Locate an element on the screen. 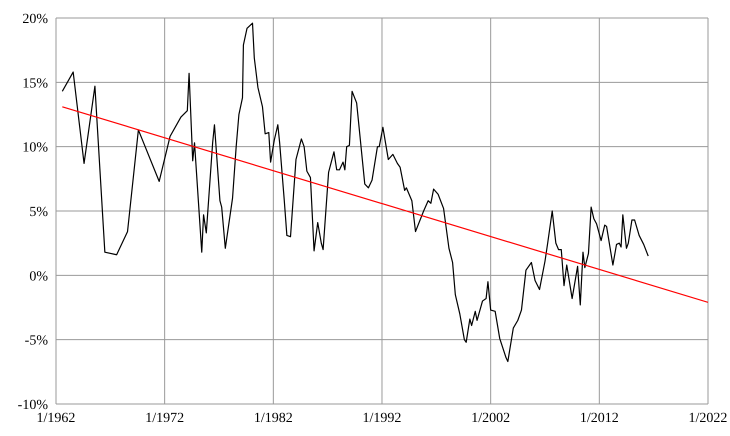 This screenshot has height=436, width=730. x-tick-label: 1/2002 is located at coordinates (490, 418).